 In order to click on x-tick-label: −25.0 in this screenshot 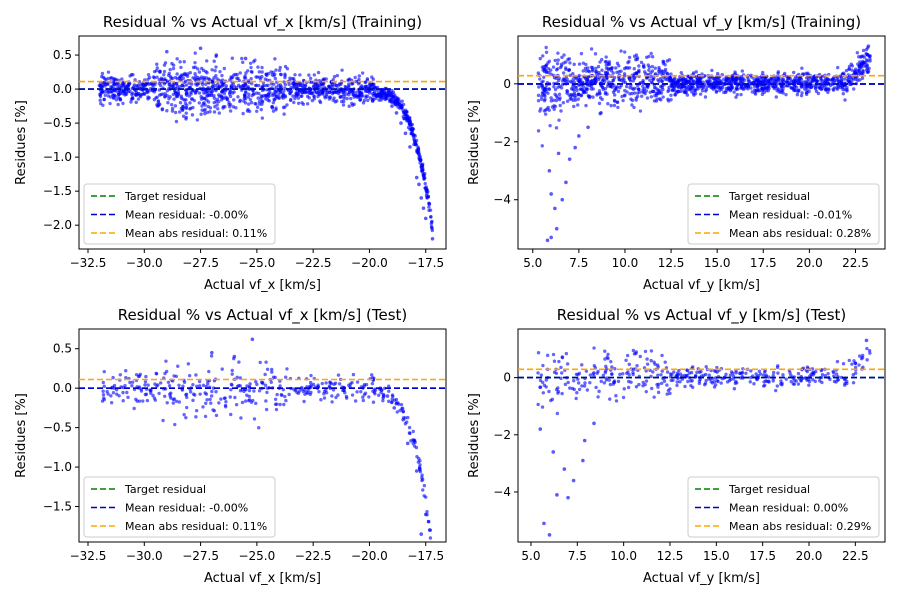, I will do `click(256, 263)`.